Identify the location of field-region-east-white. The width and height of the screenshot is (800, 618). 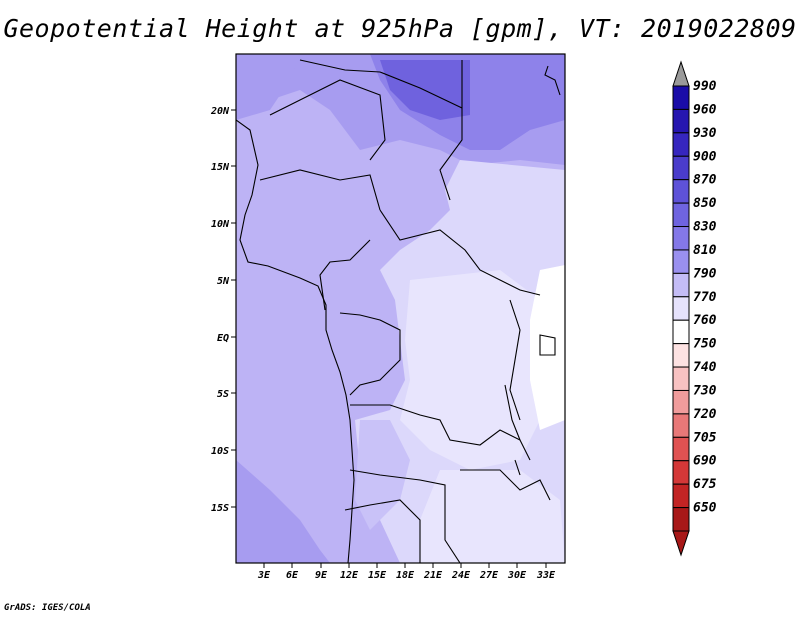
(547, 347).